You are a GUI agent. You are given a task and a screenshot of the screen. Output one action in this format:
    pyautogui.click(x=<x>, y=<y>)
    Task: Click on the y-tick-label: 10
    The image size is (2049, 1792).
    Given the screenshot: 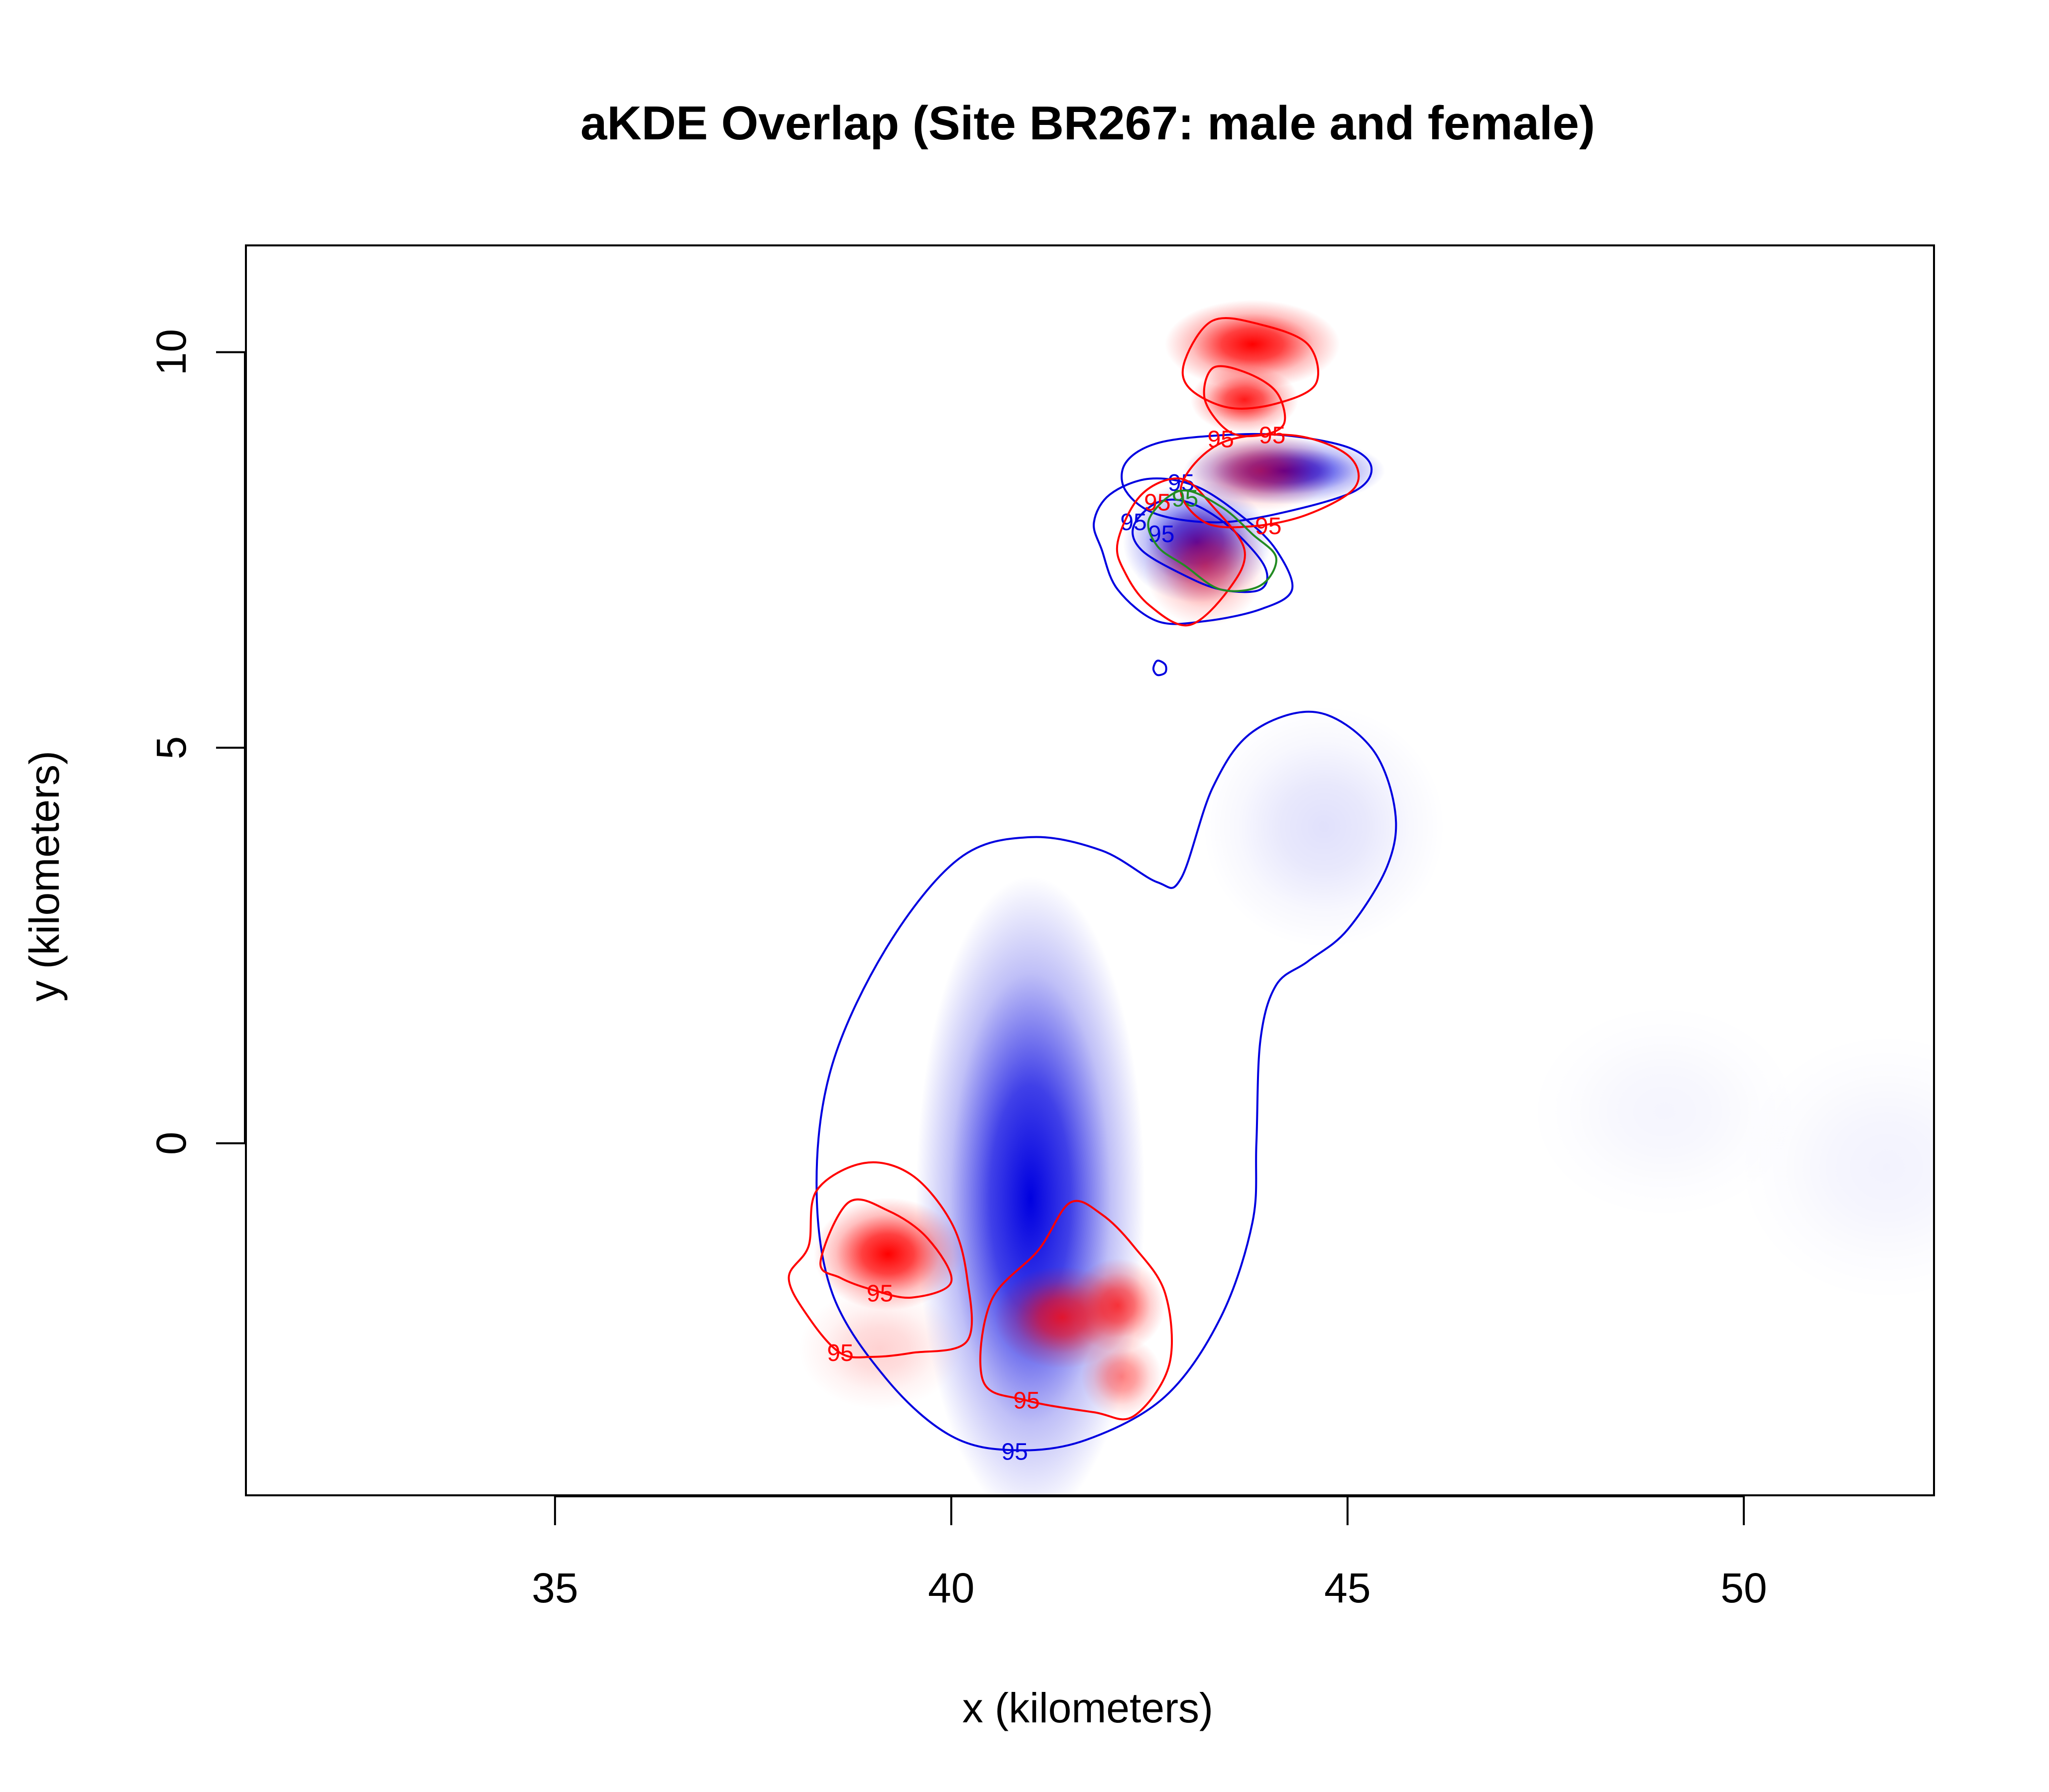 What is the action you would take?
    pyautogui.click(x=171, y=352)
    